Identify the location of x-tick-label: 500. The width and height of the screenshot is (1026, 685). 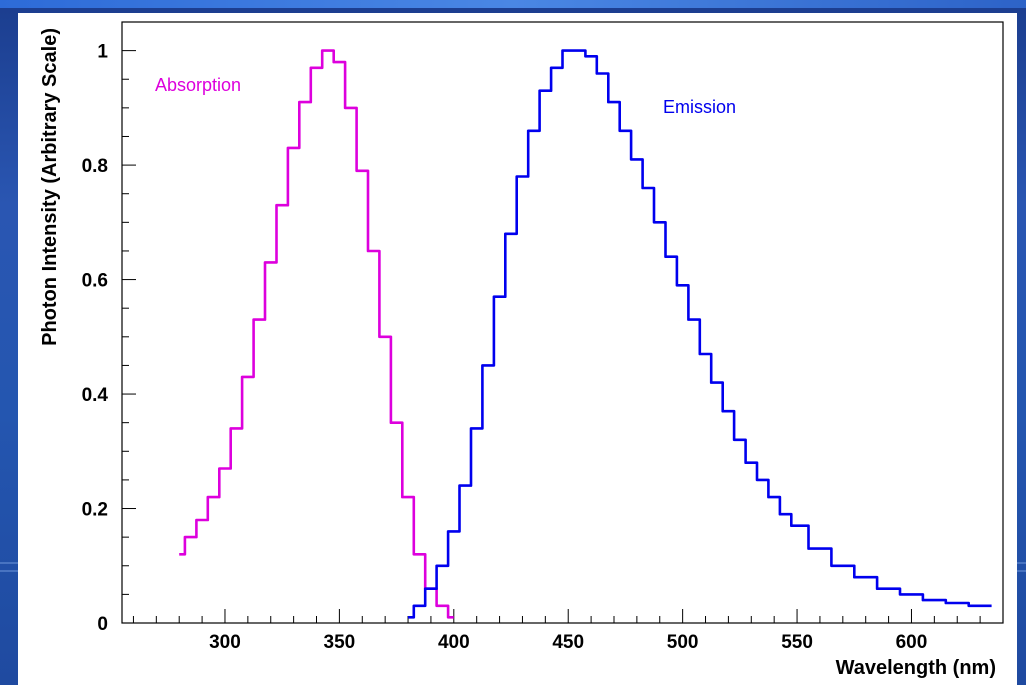
(683, 642).